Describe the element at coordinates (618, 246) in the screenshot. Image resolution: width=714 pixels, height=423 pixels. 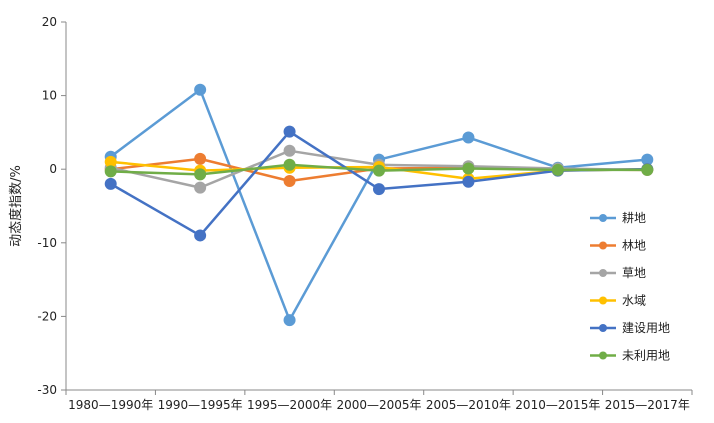
I see `legend-item: 林地` at that location.